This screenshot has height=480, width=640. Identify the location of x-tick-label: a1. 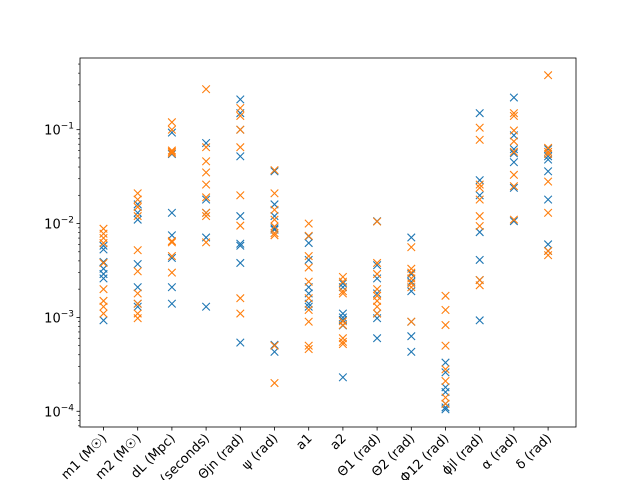
(304, 442).